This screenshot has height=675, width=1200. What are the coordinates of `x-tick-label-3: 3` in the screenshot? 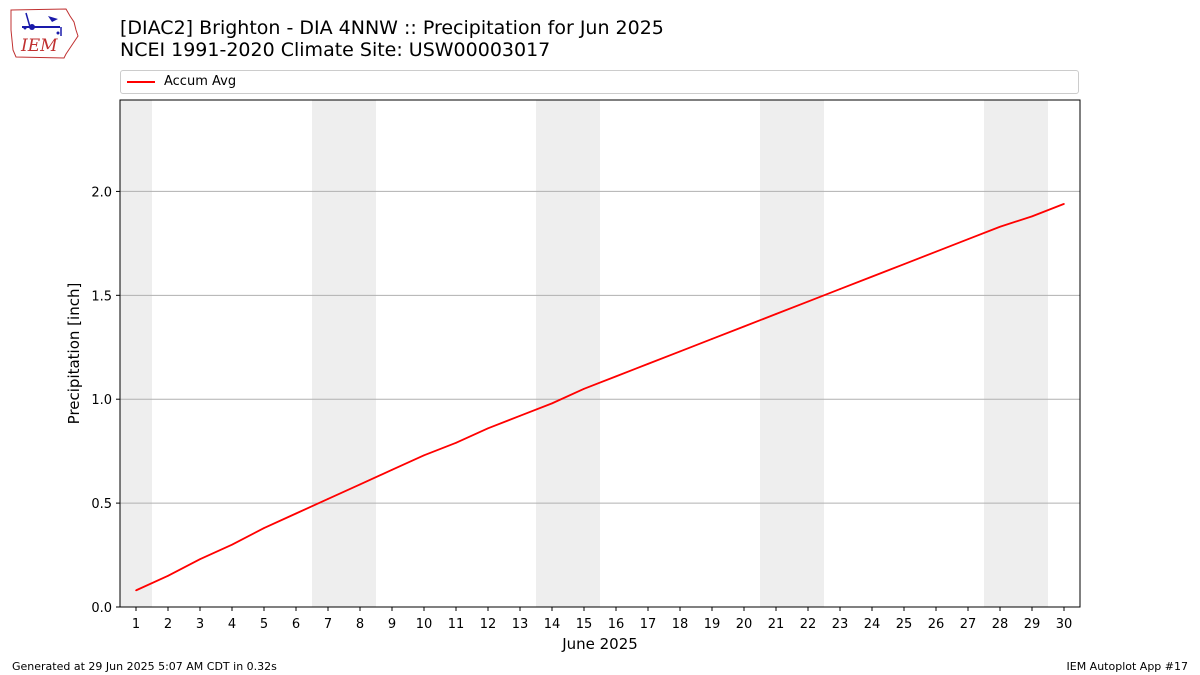 It's located at (200, 624).